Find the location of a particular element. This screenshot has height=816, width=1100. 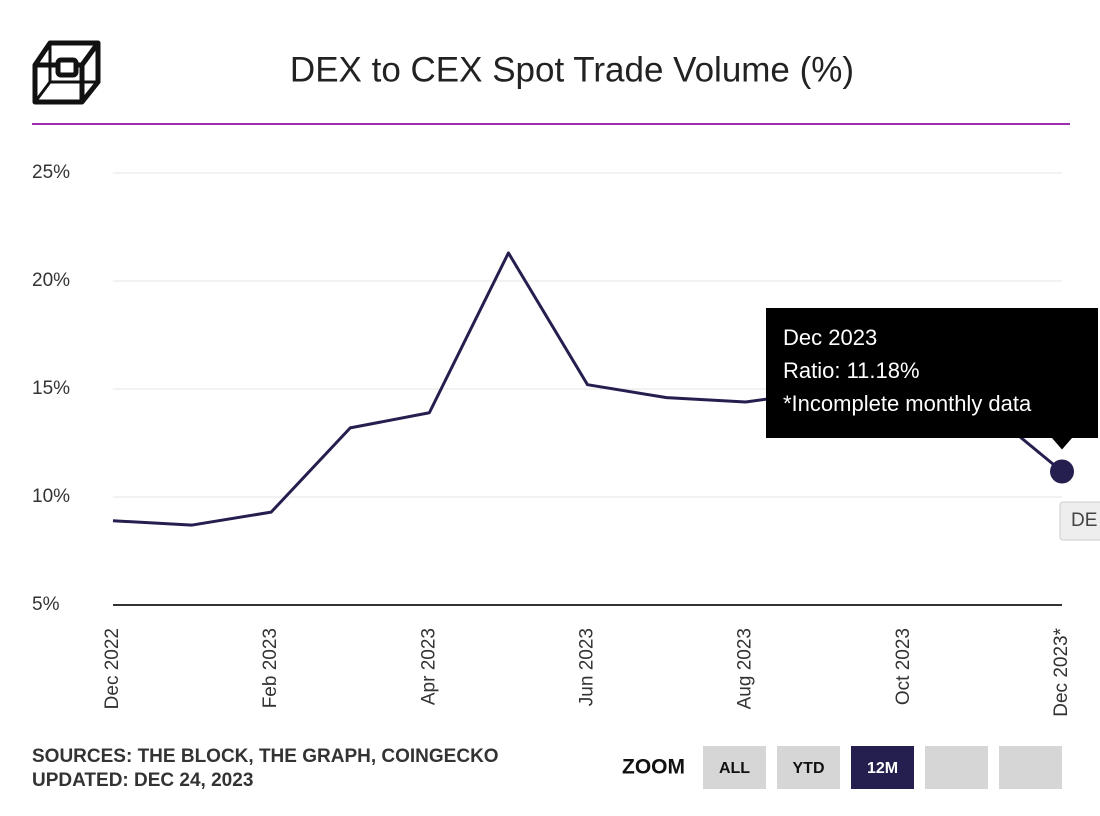

sources: SOURCES: THE BLOCK, THE GRAPH, COINGECKO is located at coordinates (265, 756).